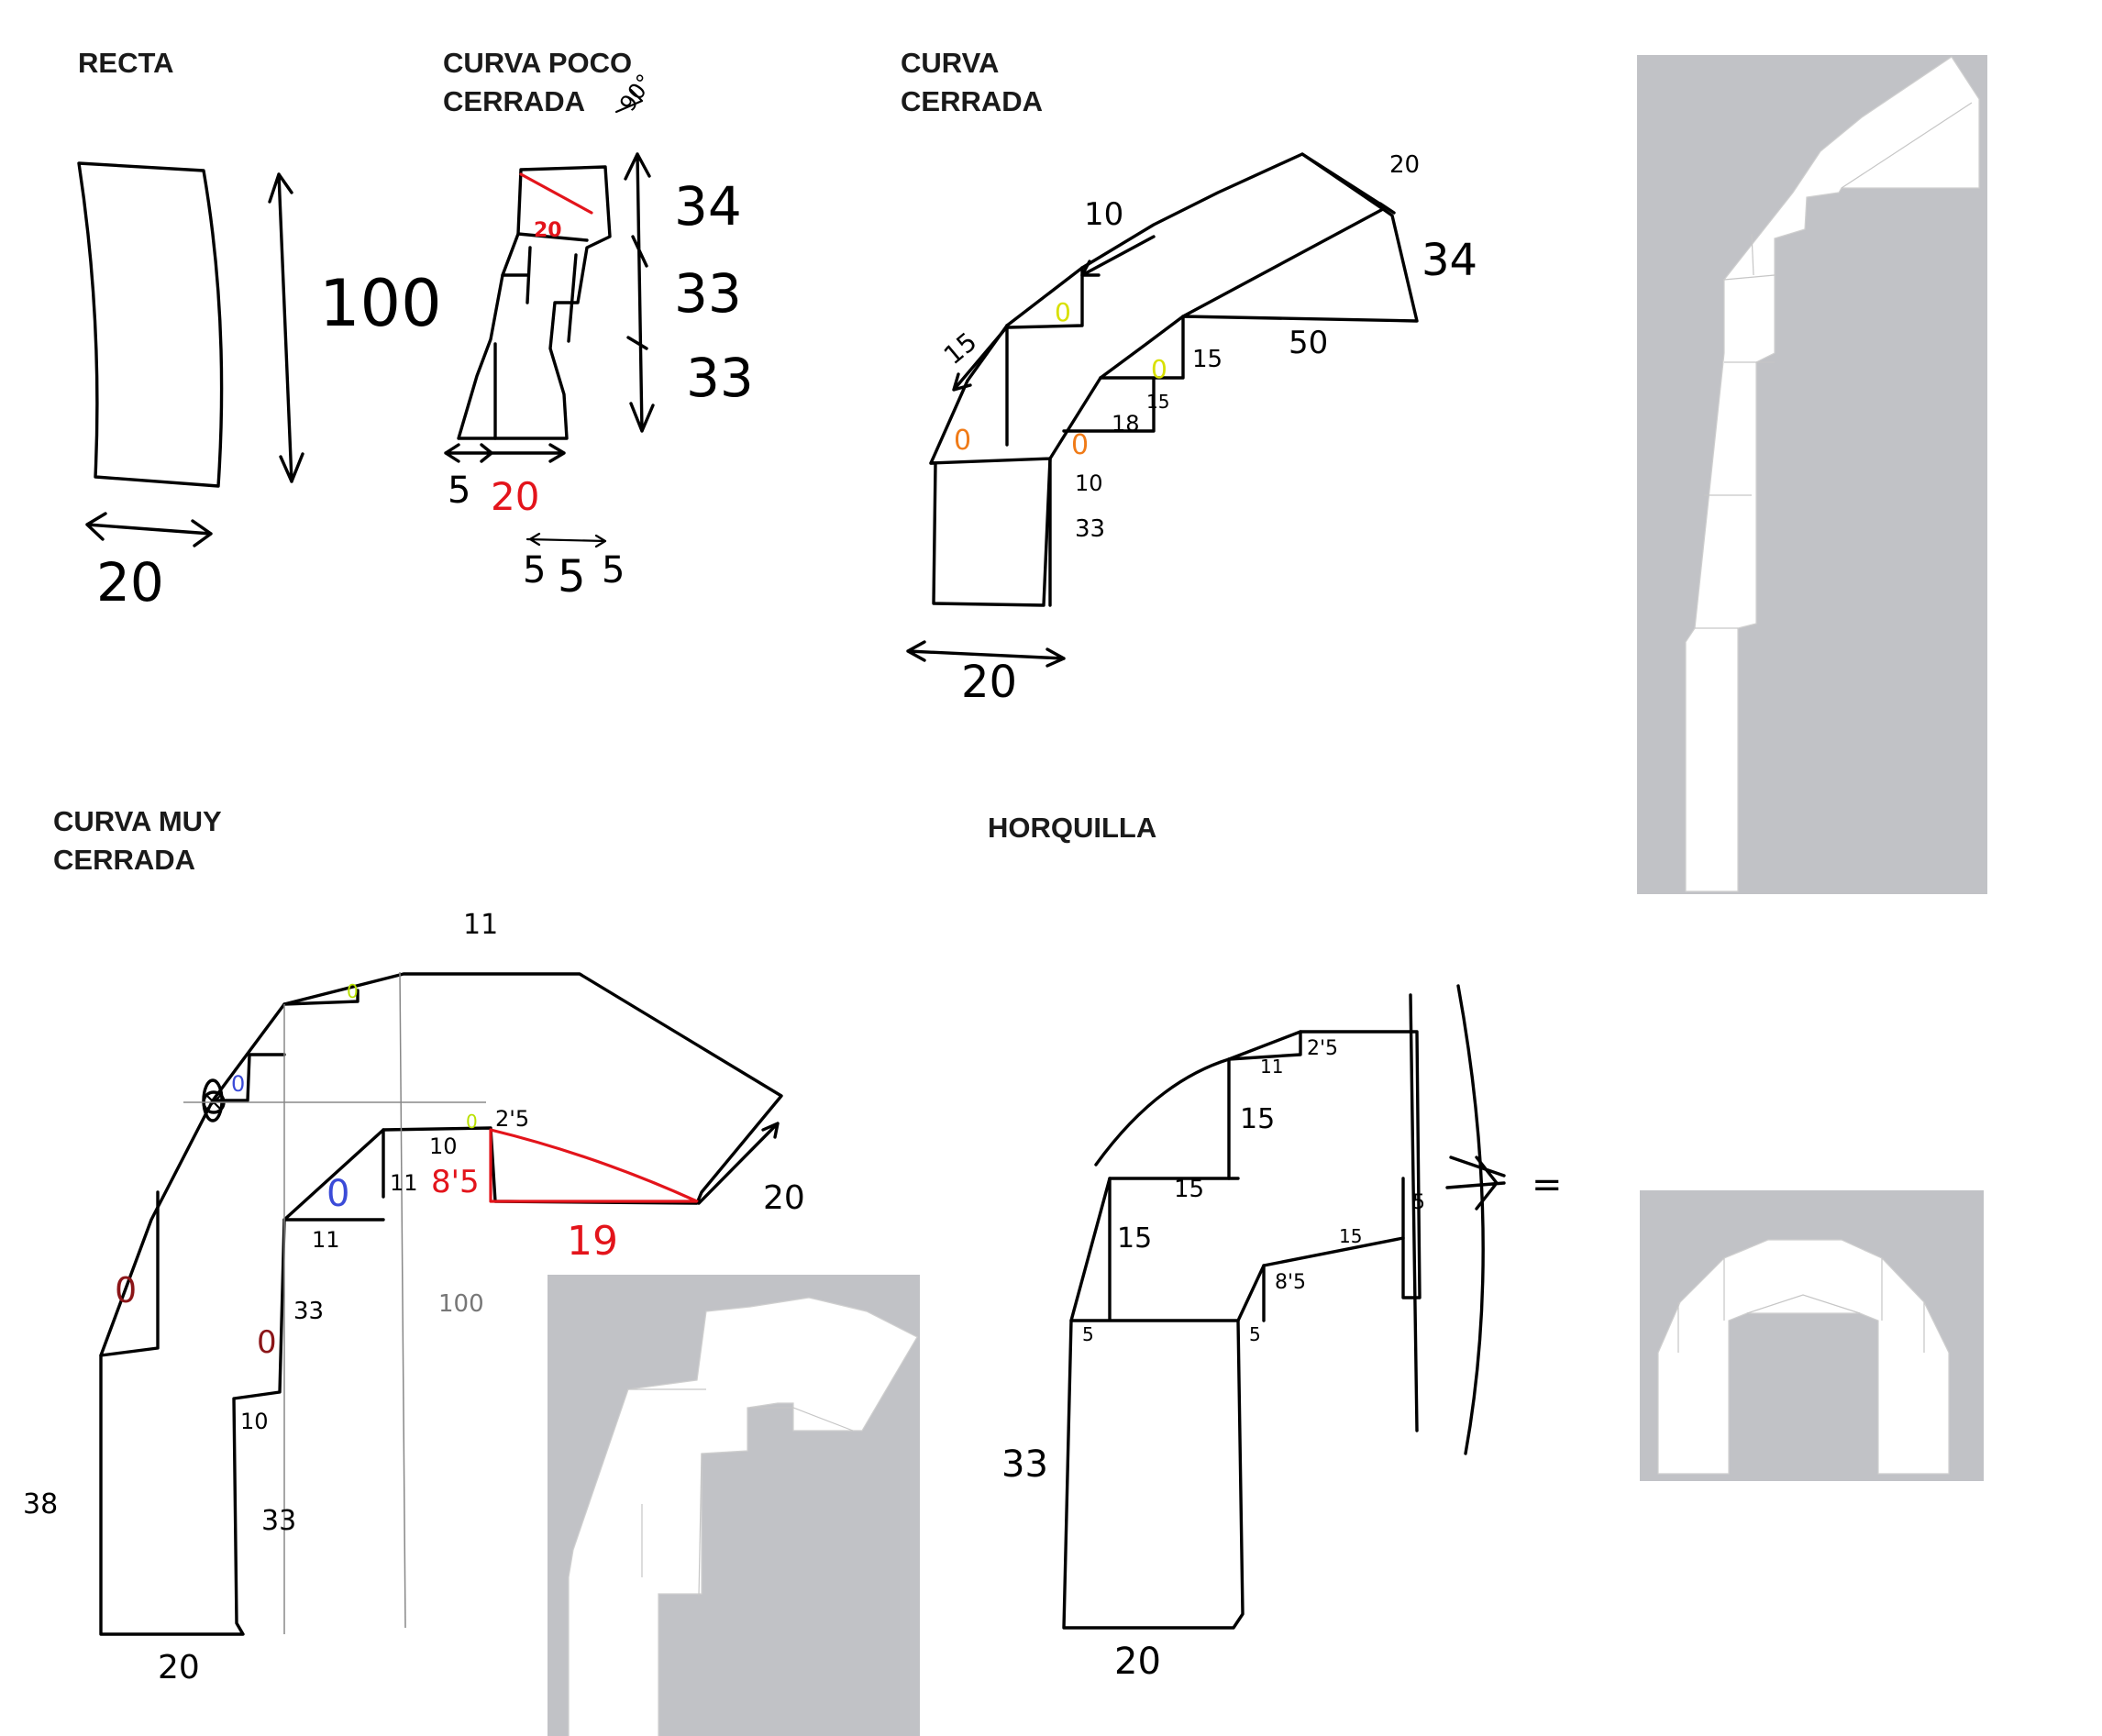 The image size is (2102, 1736). What do you see at coordinates (353, 991) in the screenshot?
I see `cmc-mark-lime-1: 0` at bounding box center [353, 991].